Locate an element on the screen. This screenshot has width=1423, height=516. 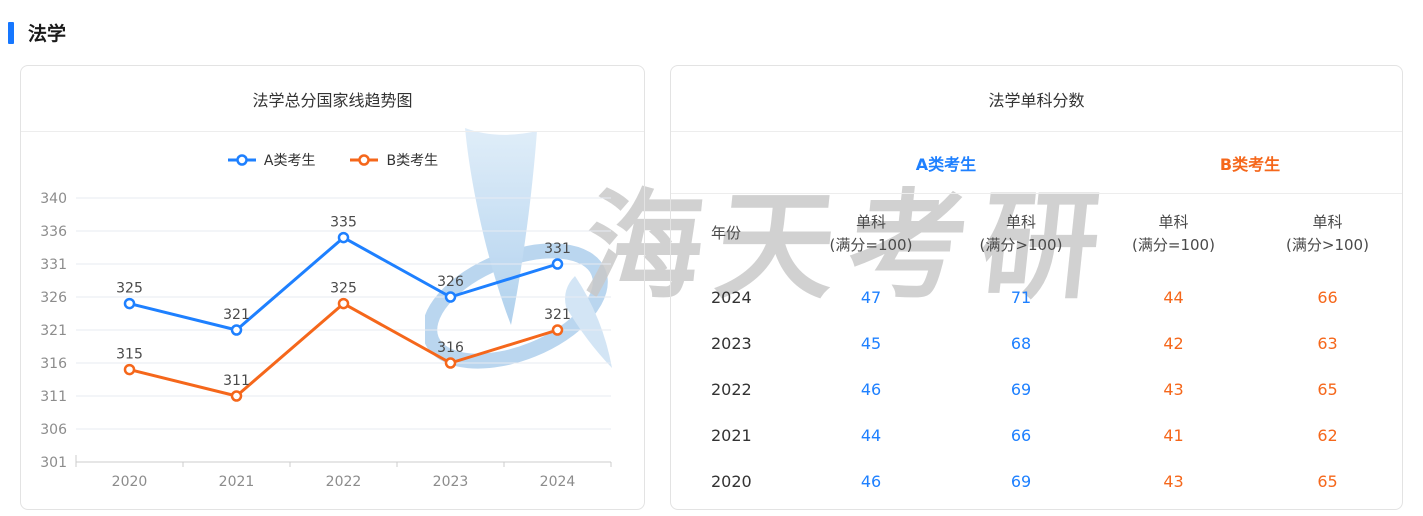
svg-text: 2021 is located at coordinates (237, 482).